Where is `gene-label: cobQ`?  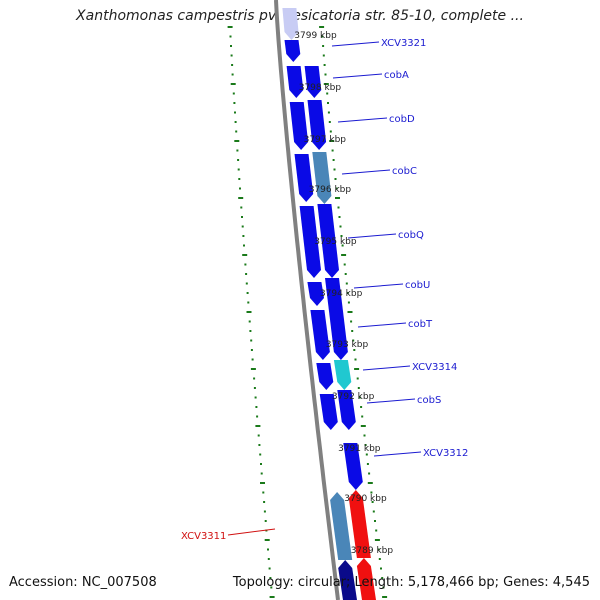 gene-label: cobQ is located at coordinates (411, 235).